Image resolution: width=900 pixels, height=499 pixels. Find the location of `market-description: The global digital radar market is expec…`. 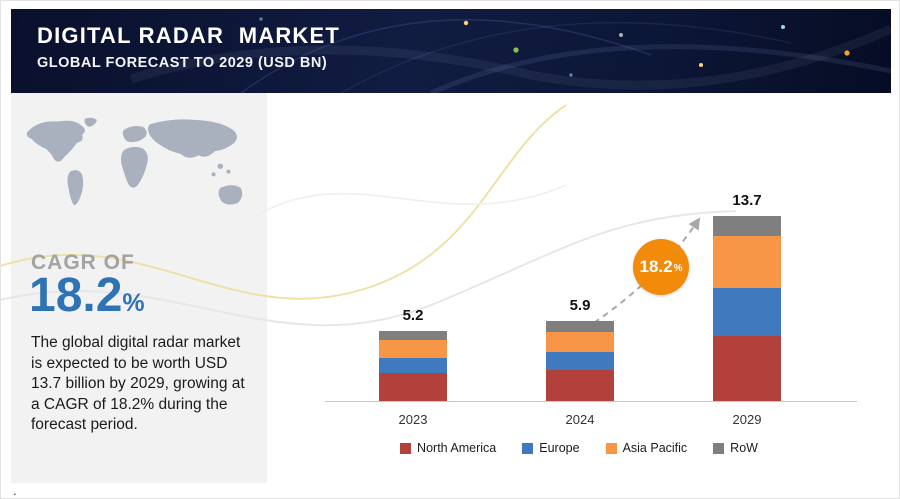

market-description: The global digital radar market is expec… is located at coordinates (138, 384).